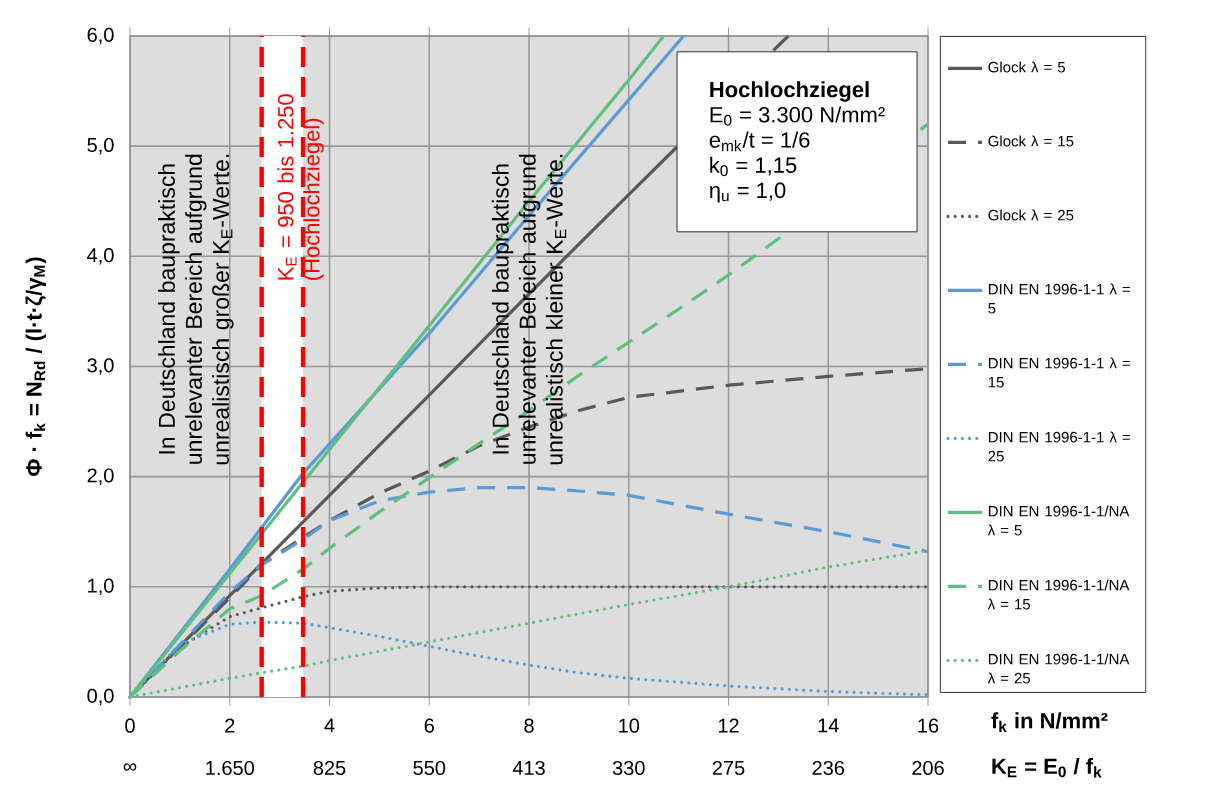  What do you see at coordinates (1031, 215) in the screenshot?
I see `legend-label: Glock λ = 25` at bounding box center [1031, 215].